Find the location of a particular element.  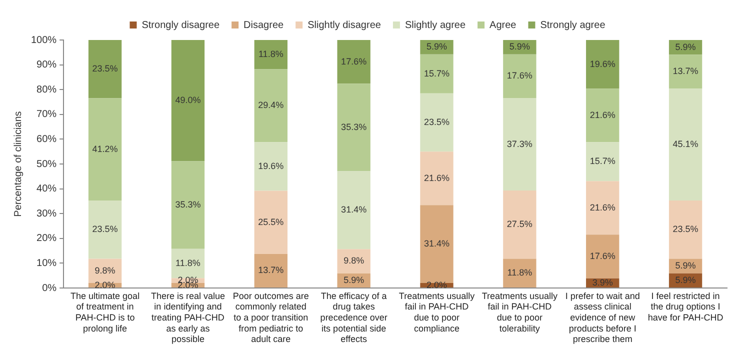

data-label: 29.4% is located at coordinates (271, 105).